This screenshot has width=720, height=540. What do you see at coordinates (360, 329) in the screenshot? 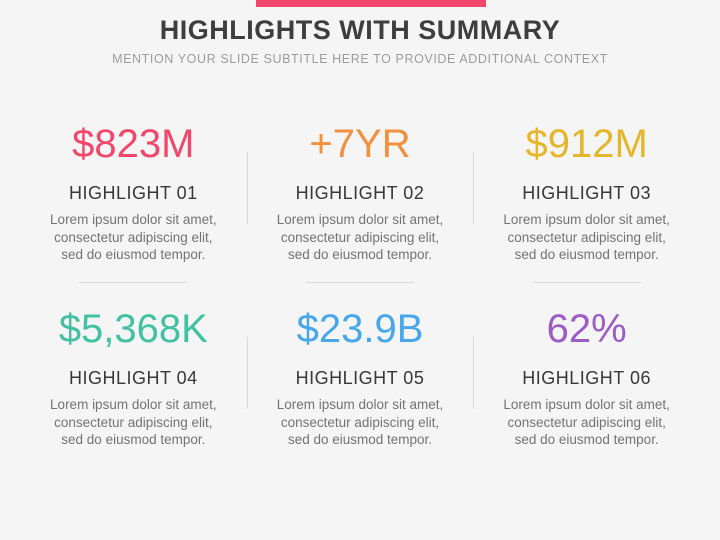
I see `highlight-value: $23.9B` at bounding box center [360, 329].